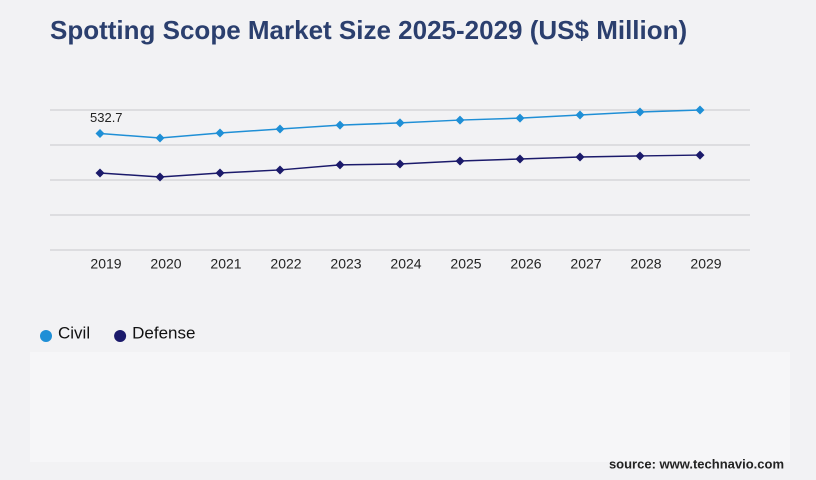 Image resolution: width=816 pixels, height=480 pixels. I want to click on source: source: www.technavio.com, so click(696, 463).